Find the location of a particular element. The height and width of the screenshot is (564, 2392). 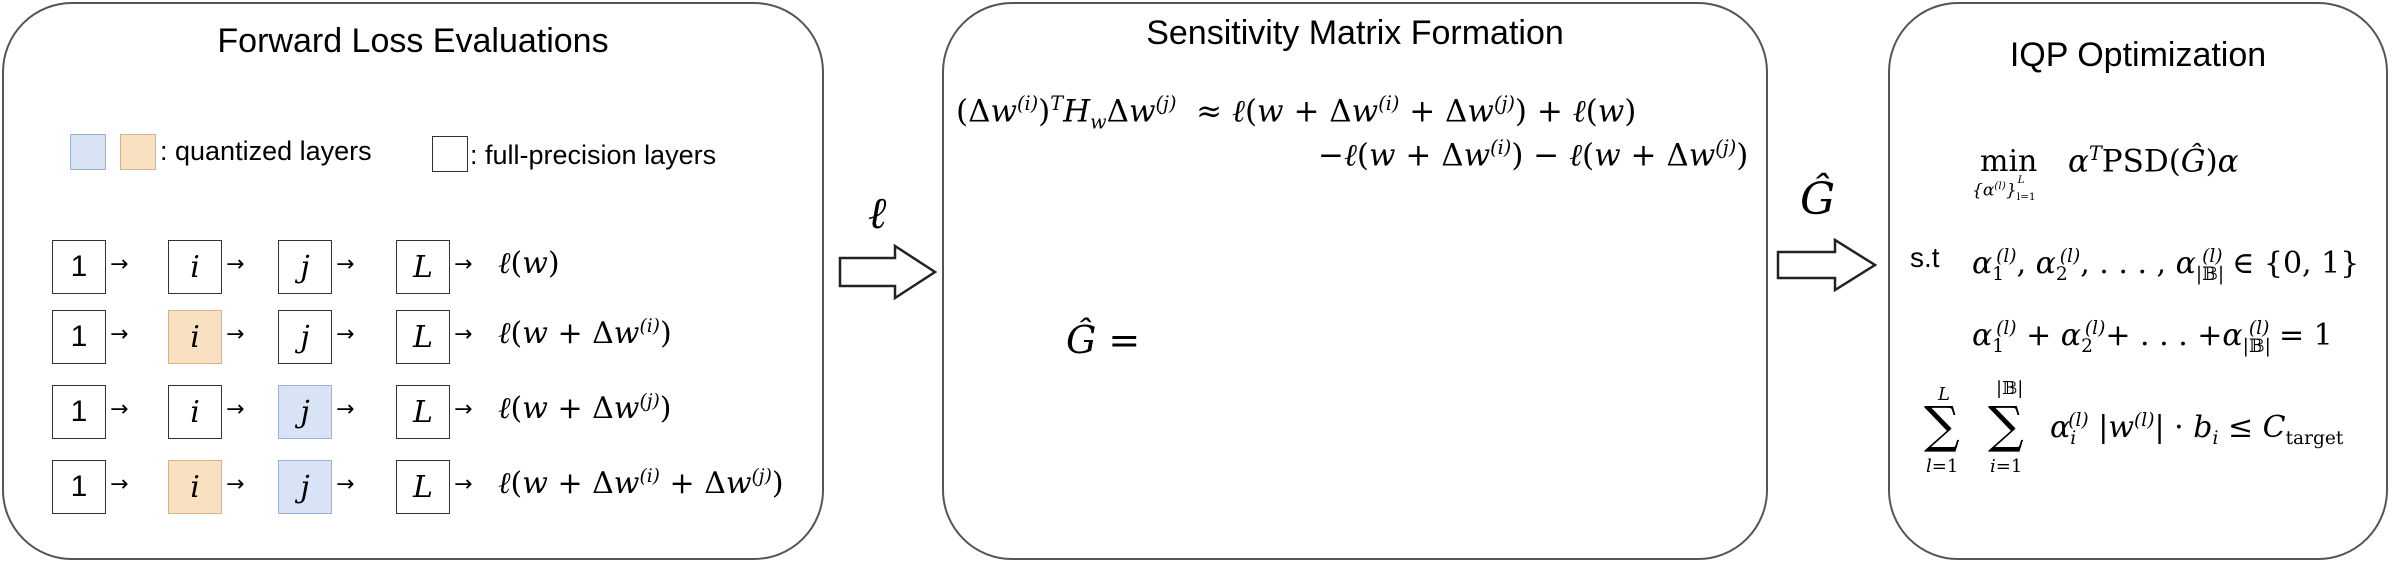

legend-swatch-blue is located at coordinates (88, 152).